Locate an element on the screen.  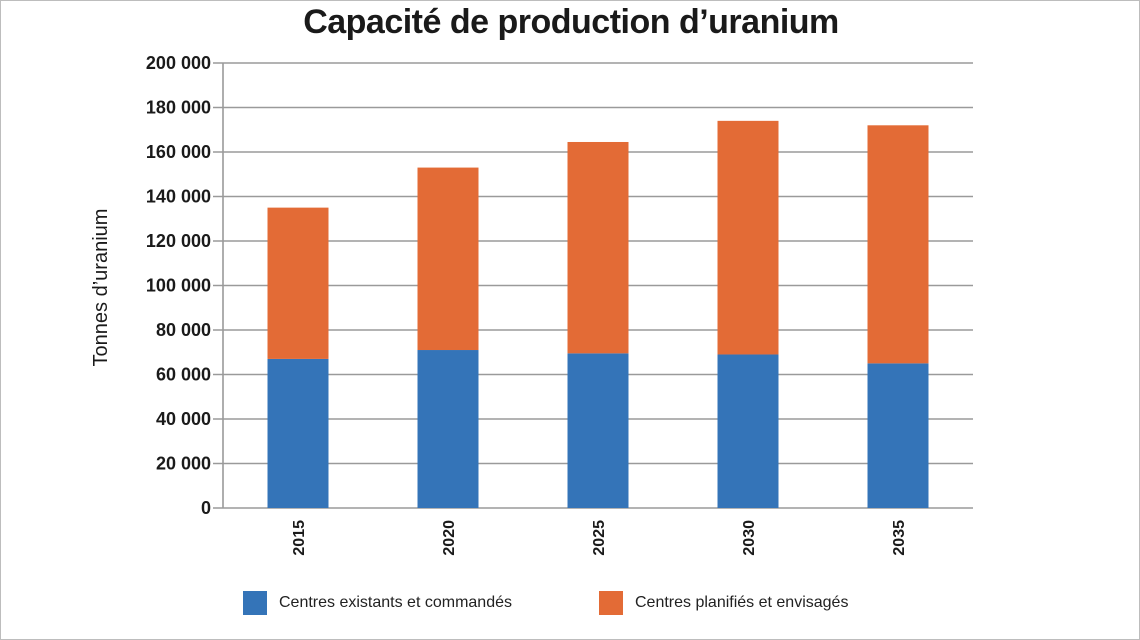
y-tick-label: 200 000 is located at coordinates (178, 63).